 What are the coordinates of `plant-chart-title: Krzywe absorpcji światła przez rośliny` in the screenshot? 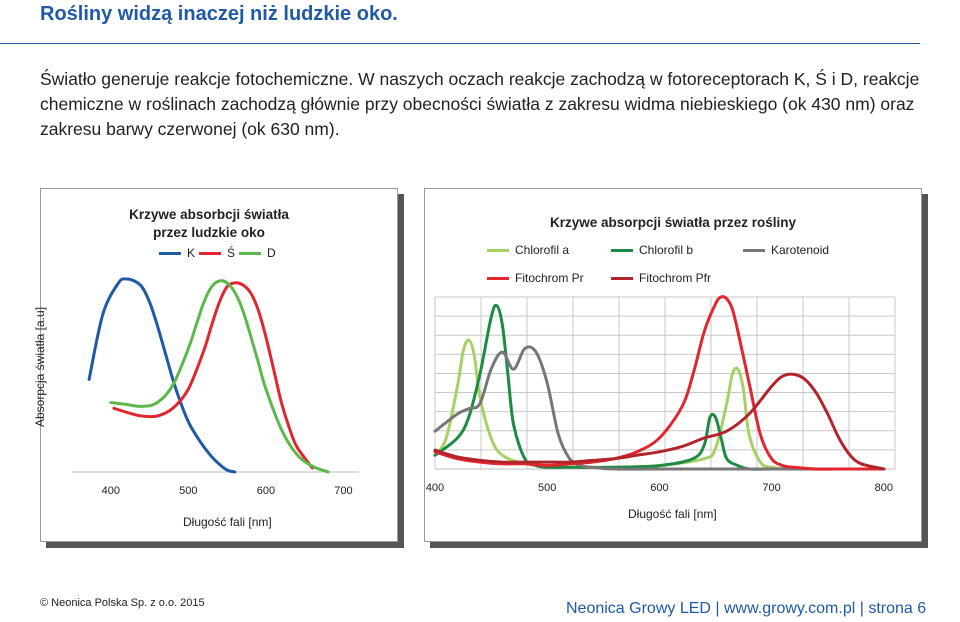 It's located at (673, 222).